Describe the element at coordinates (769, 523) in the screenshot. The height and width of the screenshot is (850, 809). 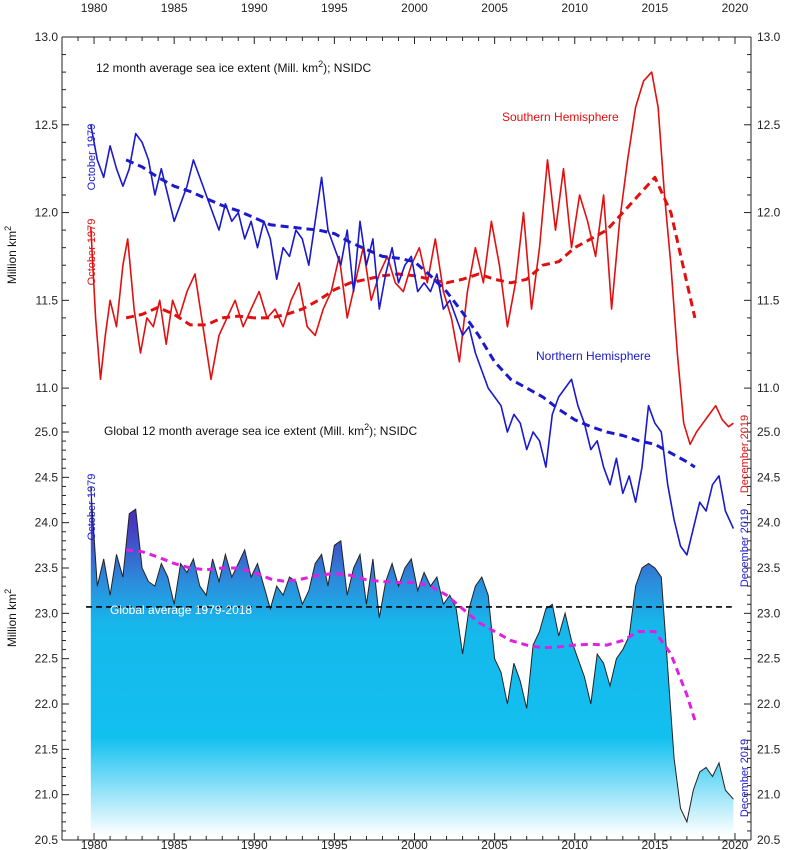
I see `lower-right-y-tick-label: 24.0` at that location.